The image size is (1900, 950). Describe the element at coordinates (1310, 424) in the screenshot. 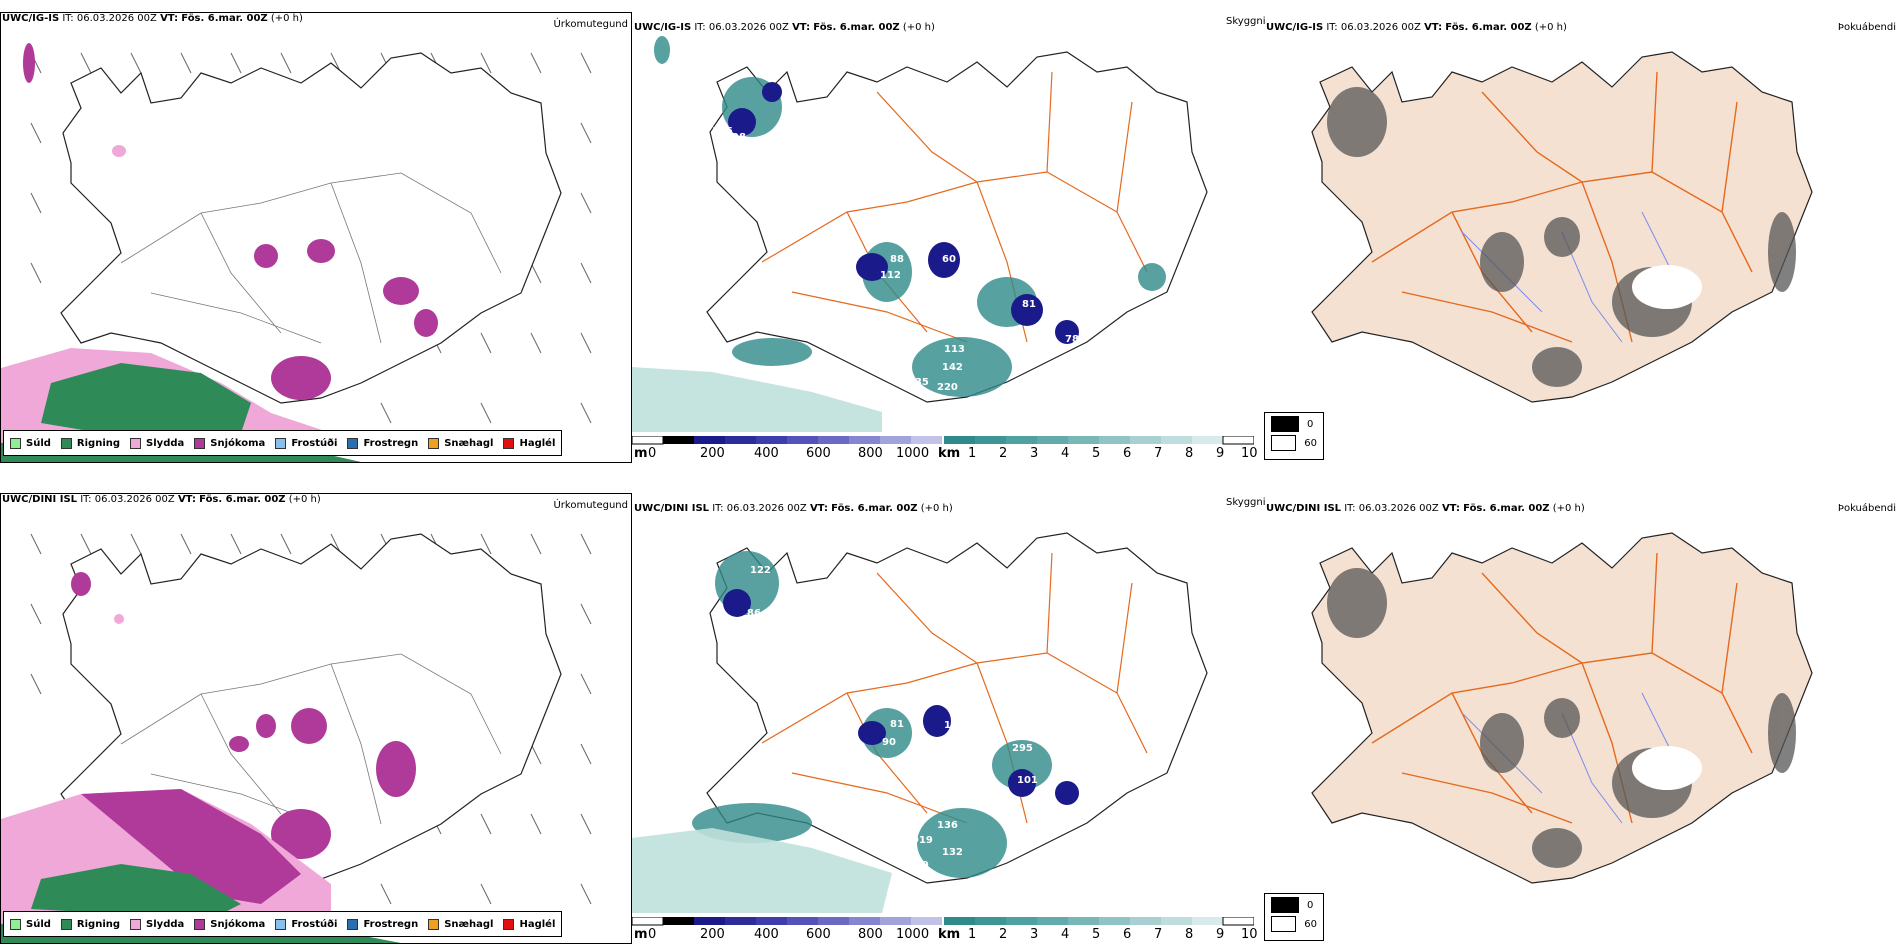

I see `fog-legend-label: 0` at that location.